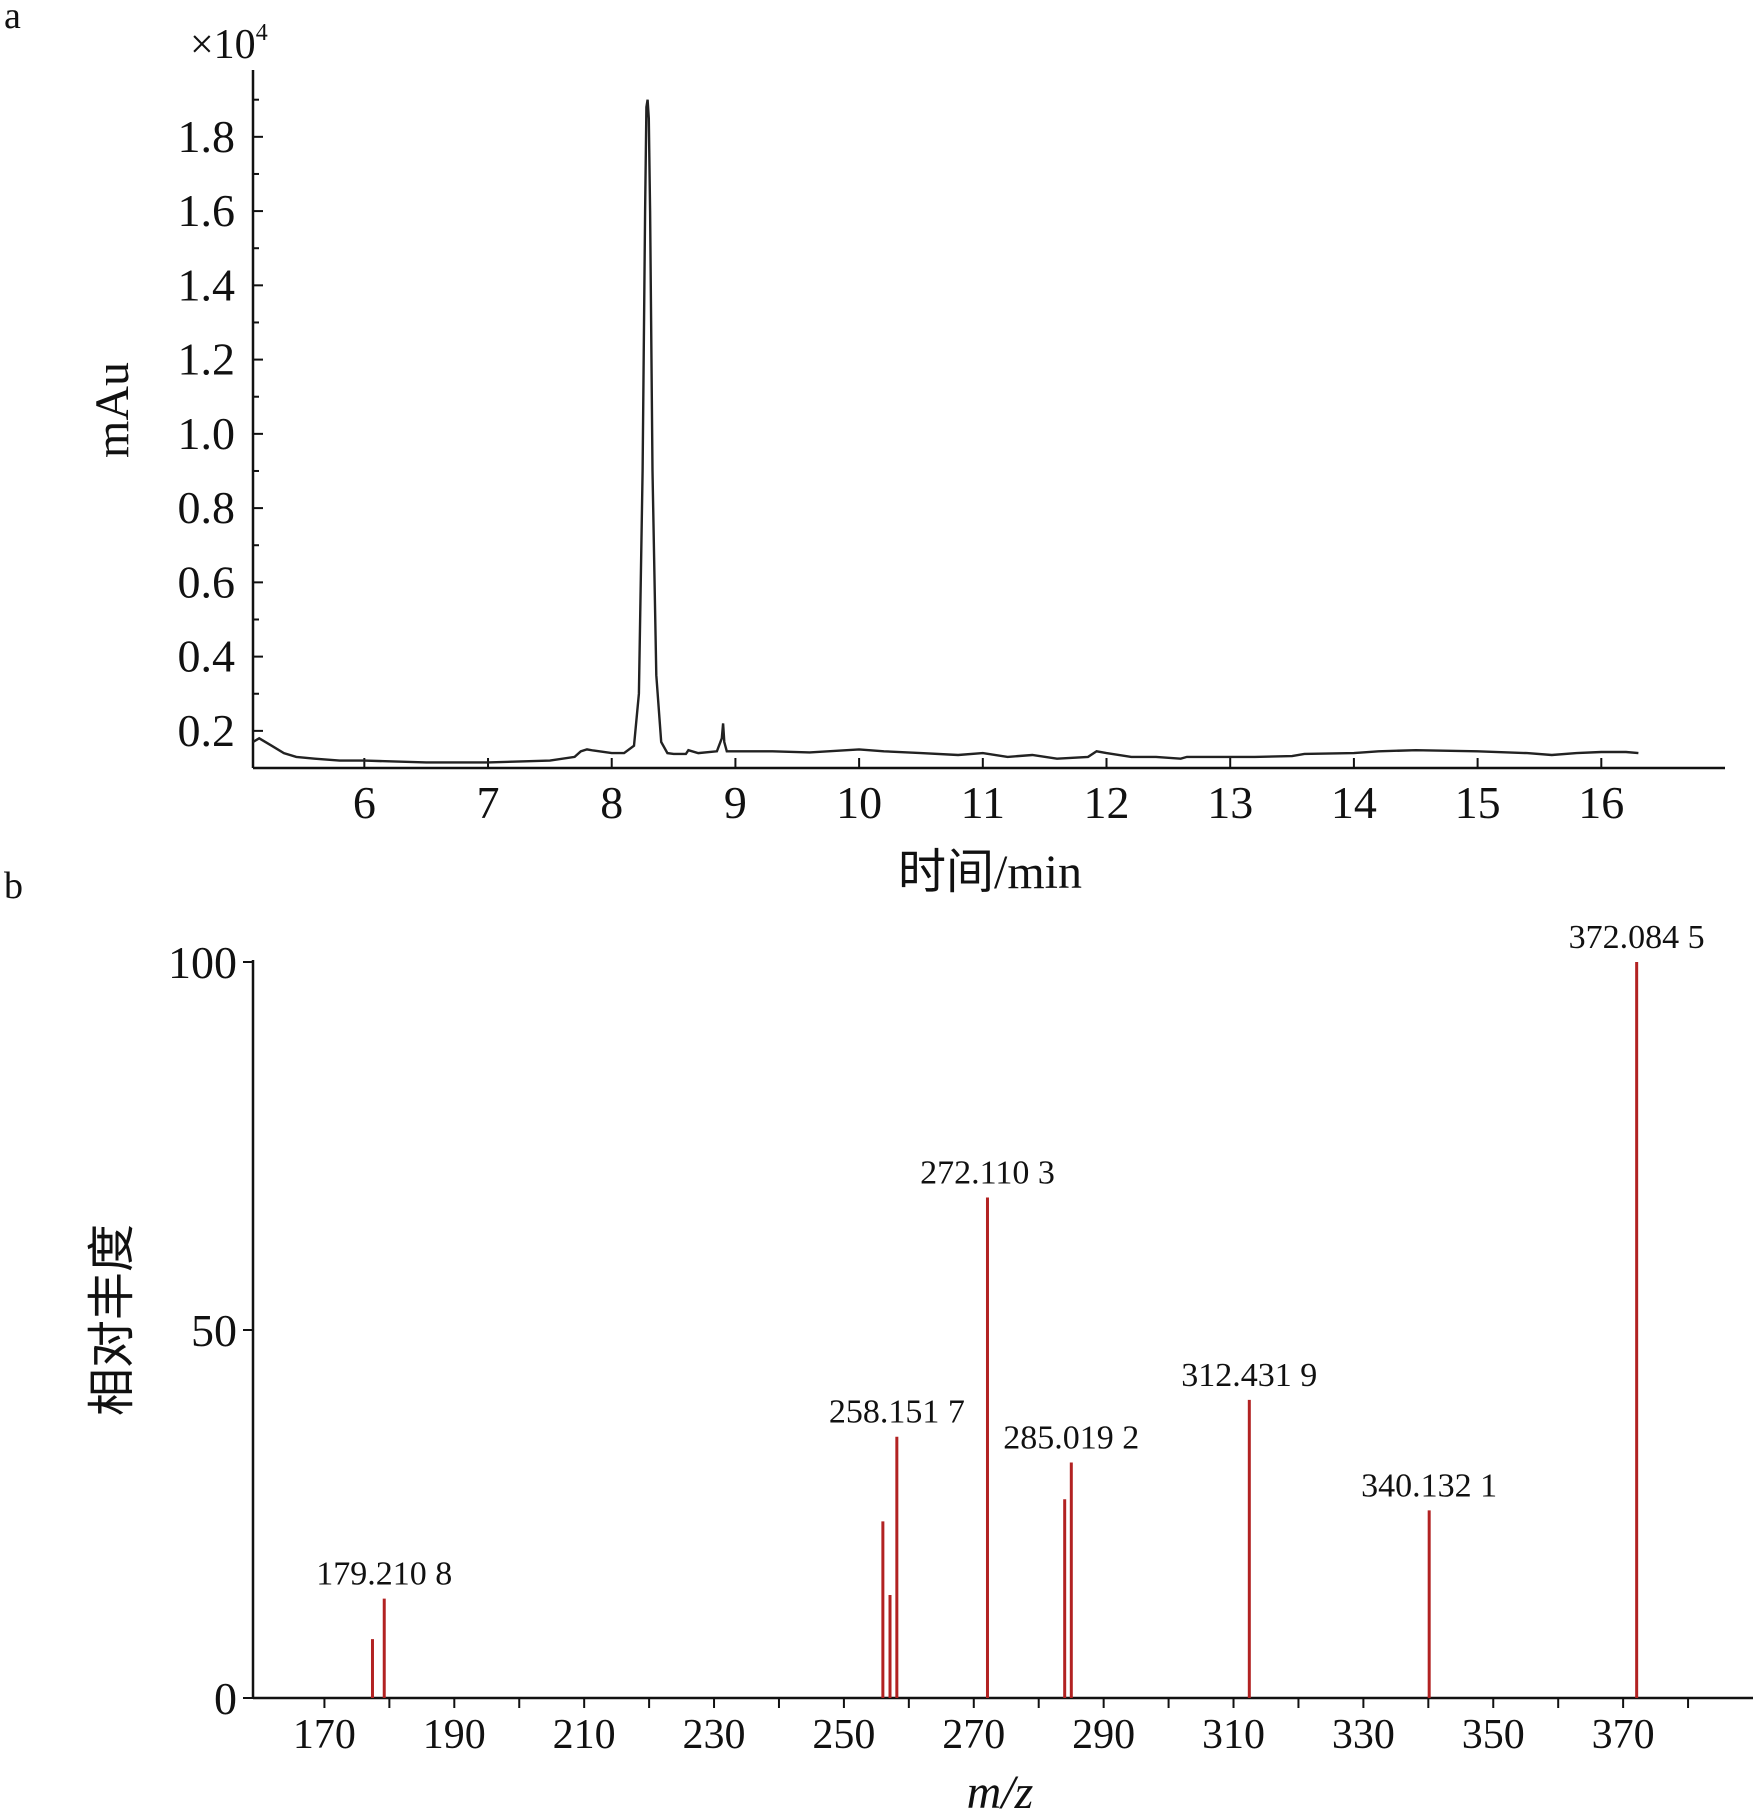 The width and height of the screenshot is (1753, 1813). Describe the element at coordinates (112, 410) in the screenshot. I see `chromatogram-y-axis-title: mAu` at that location.